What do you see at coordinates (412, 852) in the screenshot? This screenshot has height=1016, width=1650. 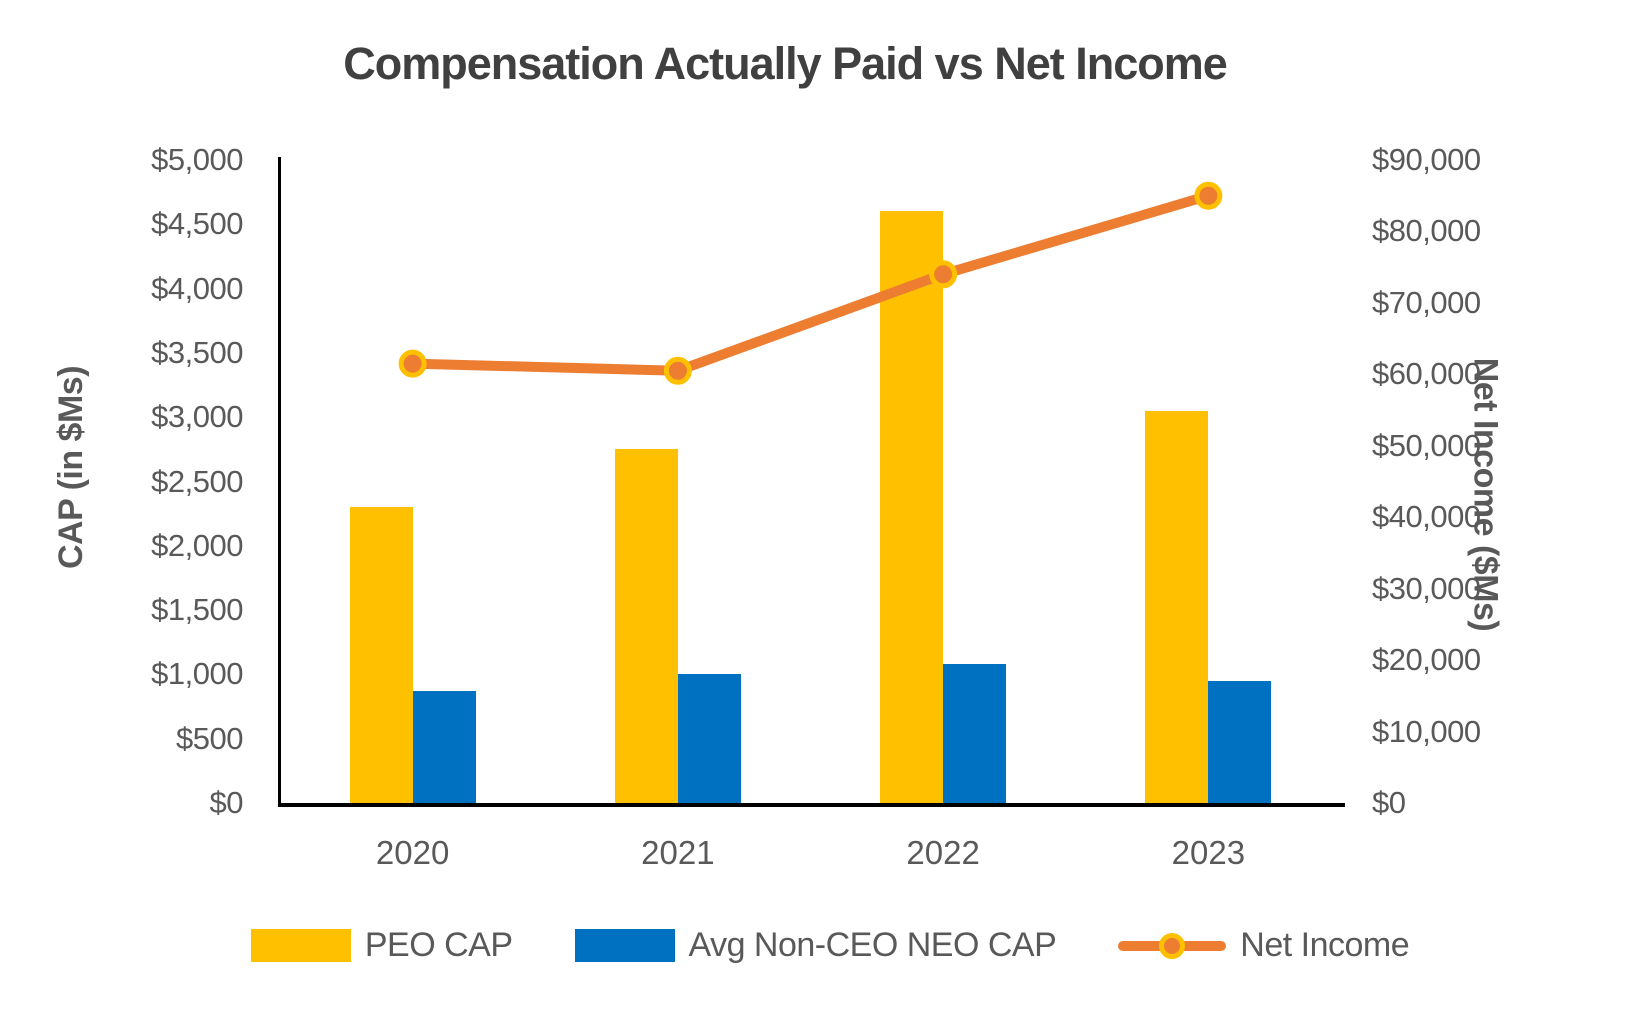 I see `x-axis-category-label: 2020` at bounding box center [412, 852].